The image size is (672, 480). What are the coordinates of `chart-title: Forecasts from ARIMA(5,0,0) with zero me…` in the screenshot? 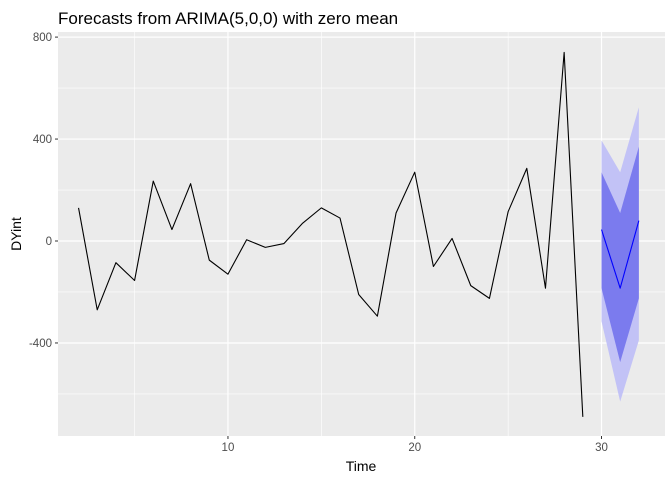 It's located at (228, 18).